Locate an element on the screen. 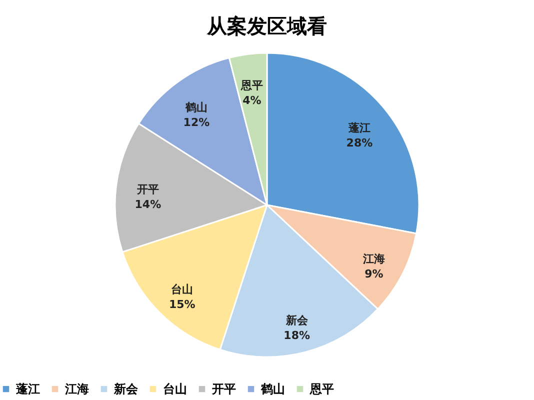 Image resolution: width=534 pixels, height=400 pixels. legend-label: 恩平 is located at coordinates (321, 389).